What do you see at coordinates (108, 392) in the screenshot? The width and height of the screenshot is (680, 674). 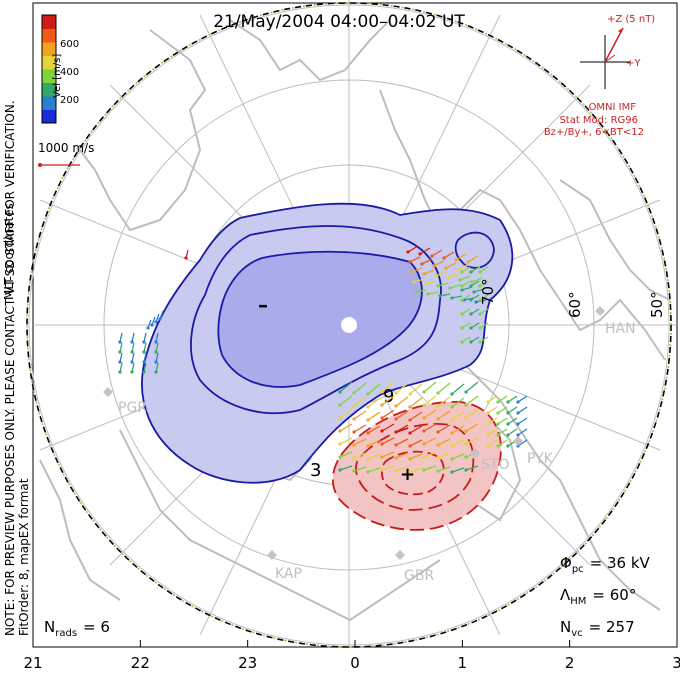 I see `station-marker-pgr` at bounding box center [108, 392].